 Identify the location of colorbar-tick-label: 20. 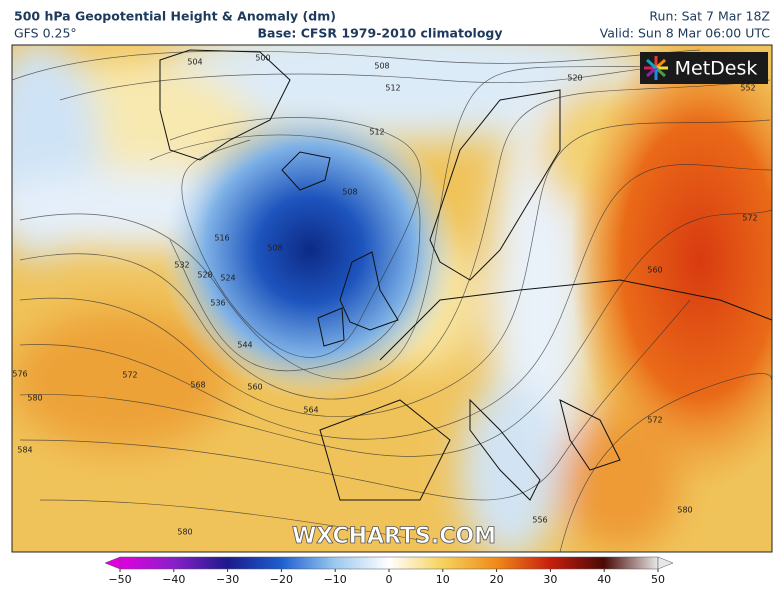
(497, 579).